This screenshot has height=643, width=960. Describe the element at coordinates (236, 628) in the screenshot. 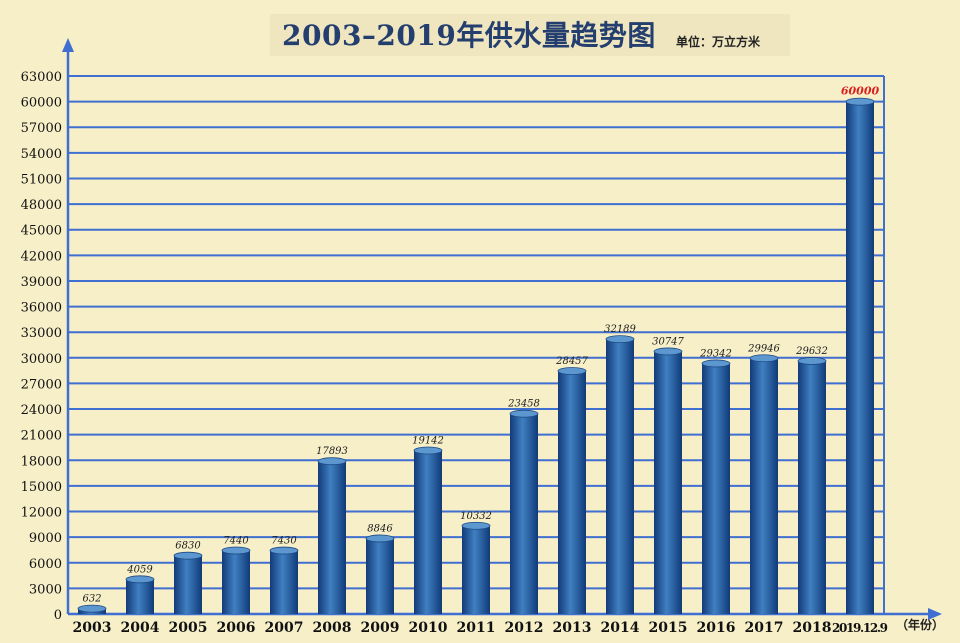

I see `x-tick-label: 2006` at that location.